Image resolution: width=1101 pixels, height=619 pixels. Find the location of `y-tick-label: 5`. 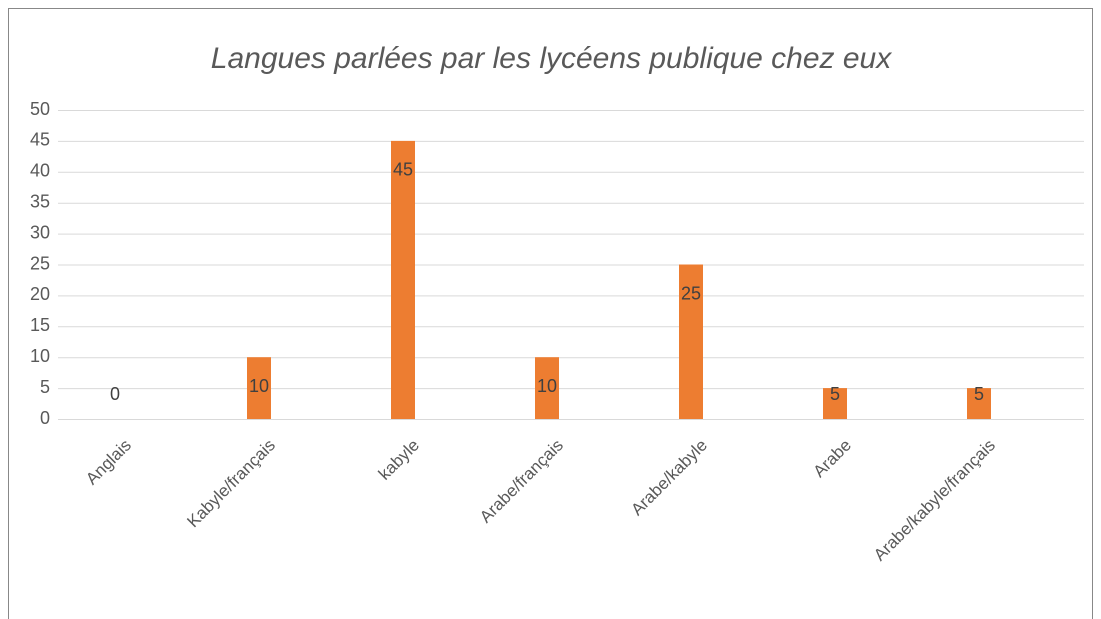

y-tick-label: 5 is located at coordinates (45, 387).